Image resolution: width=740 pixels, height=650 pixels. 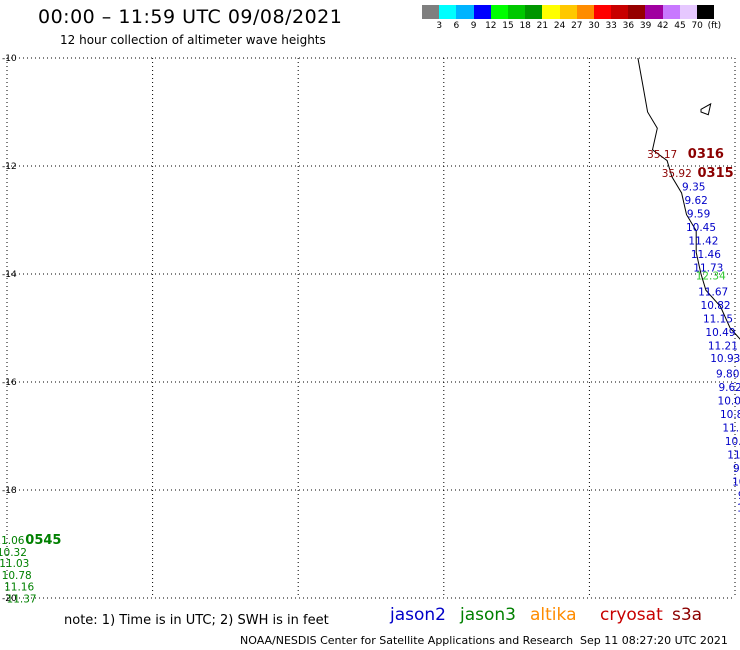 I want to click on color-scale-label: 33, so click(x=611, y=26).